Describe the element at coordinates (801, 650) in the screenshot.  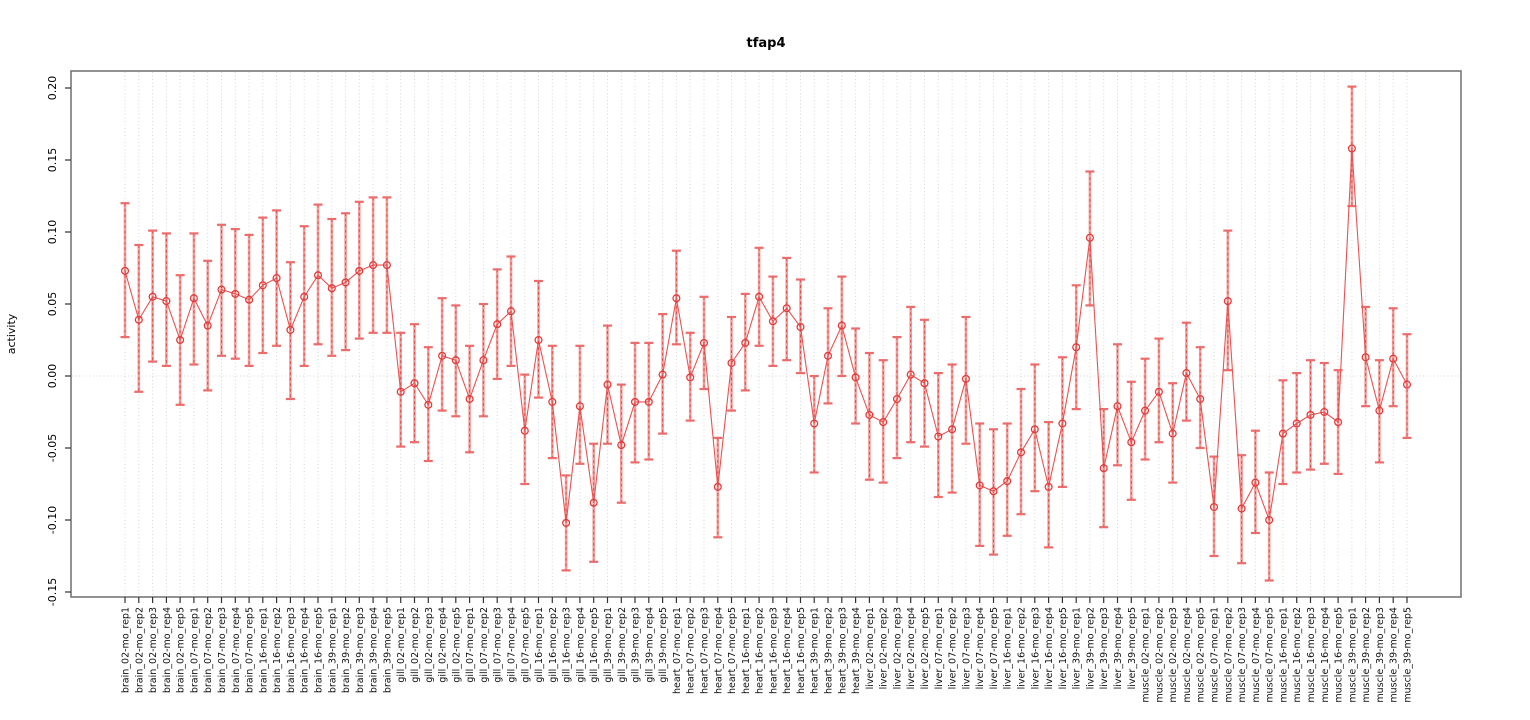
I see `x-tick-label: heart_16-mo_rep5` at that location.